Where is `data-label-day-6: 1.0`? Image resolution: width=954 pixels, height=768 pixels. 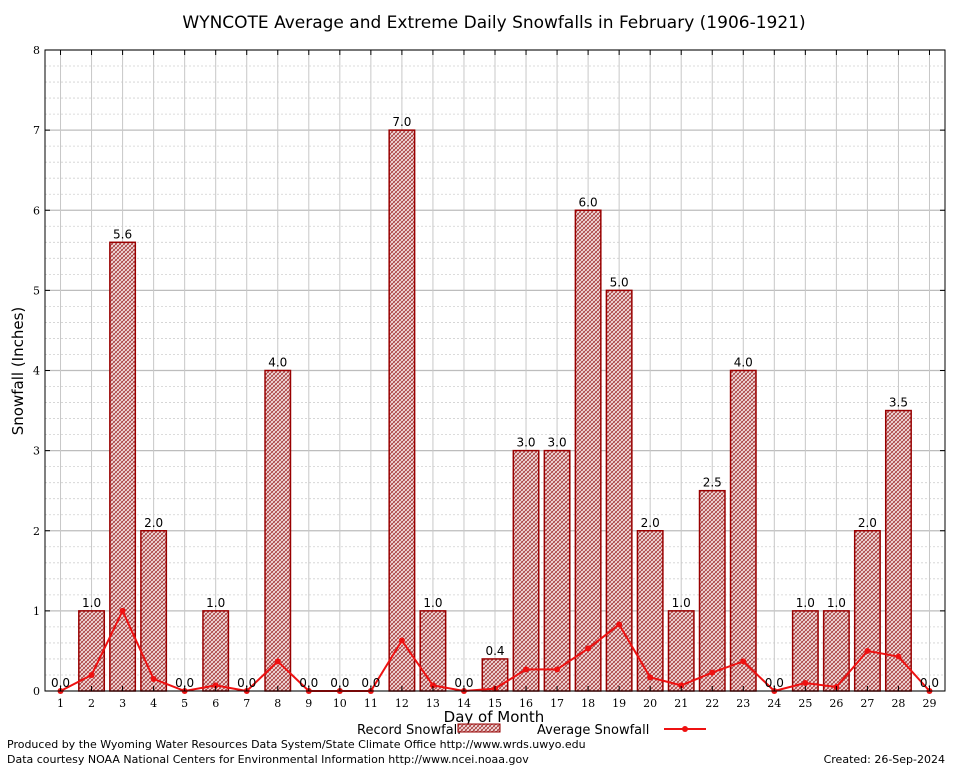 data-label-day-6: 1.0 is located at coordinates (215, 603).